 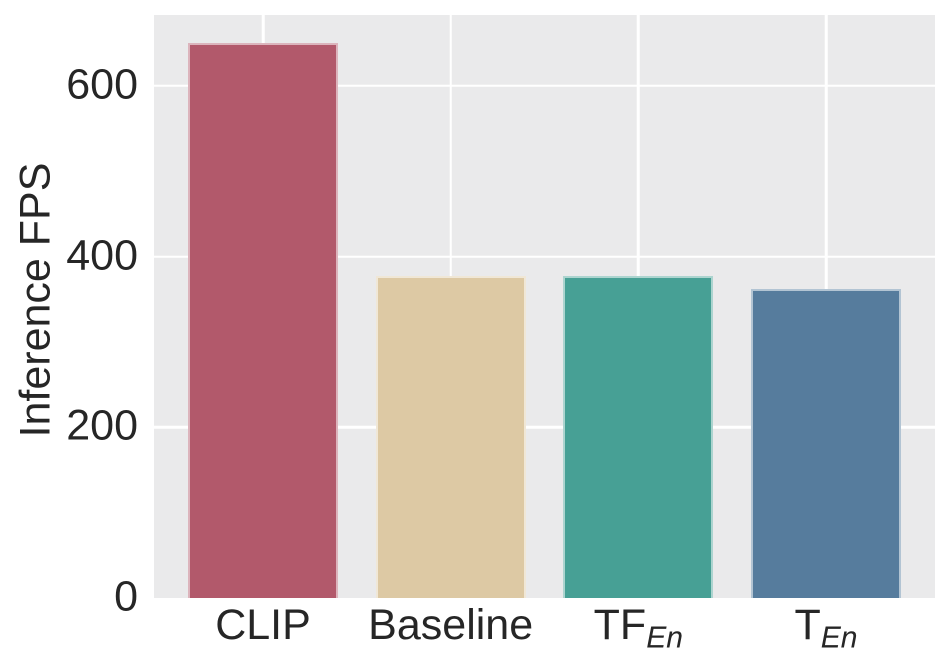 I want to click on x-tick-label-tf: TFEn, so click(x=638, y=629).